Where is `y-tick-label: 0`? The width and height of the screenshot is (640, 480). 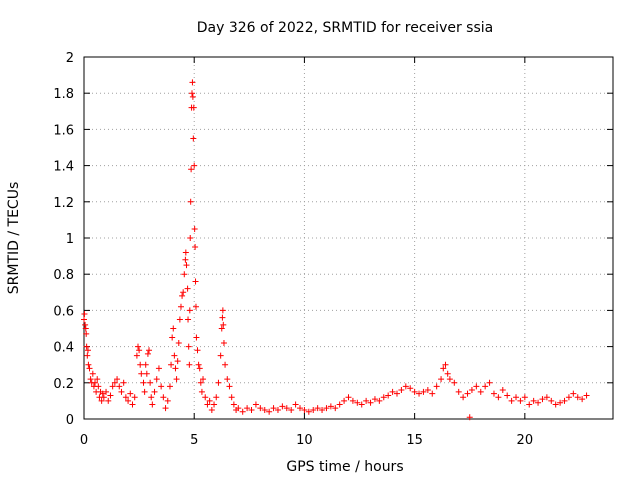
y-tick-label: 0 is located at coordinates (70, 420).